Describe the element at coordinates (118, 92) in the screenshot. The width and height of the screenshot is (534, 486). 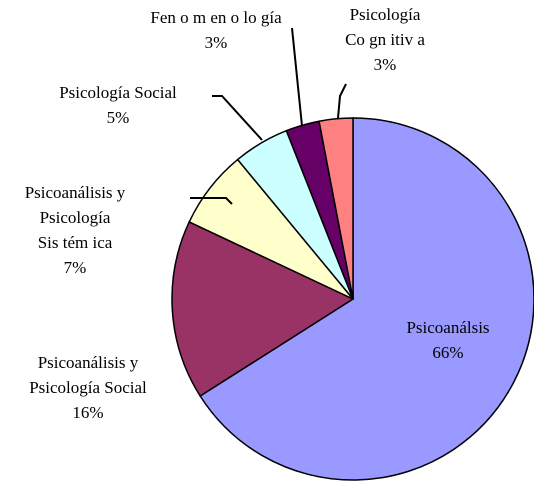
I see `category-label: Psicología Social` at that location.